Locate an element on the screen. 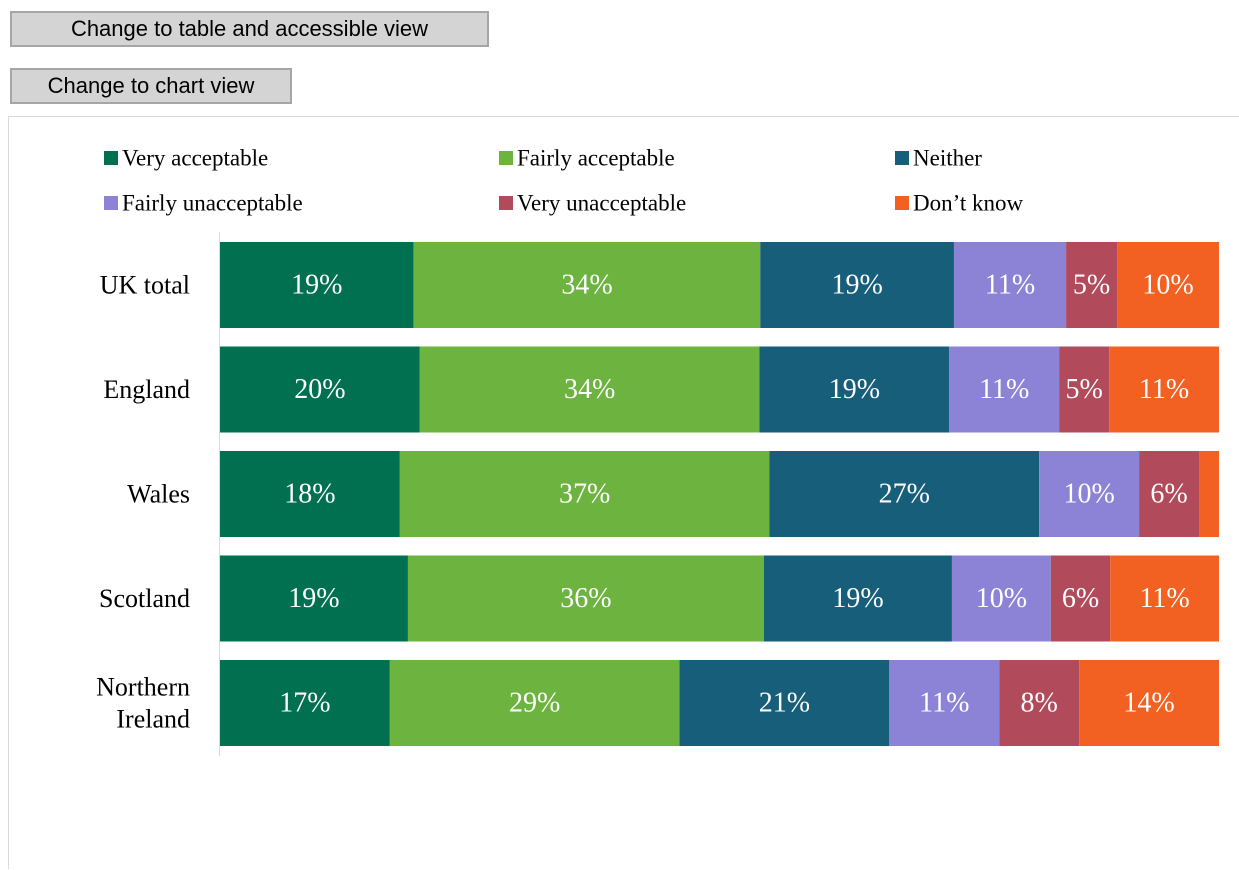  bar-segment-england-neither is located at coordinates (854, 389).